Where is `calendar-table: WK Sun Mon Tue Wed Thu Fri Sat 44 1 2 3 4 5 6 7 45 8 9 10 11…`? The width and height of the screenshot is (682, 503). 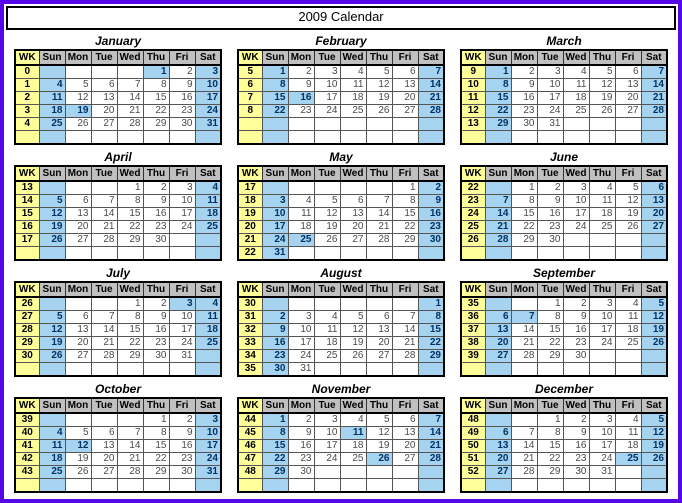
calendar-table: WK Sun Mon Tue Wed Thu Fri Sat 44 1 2 3 4 5 6 7 45 8 9 10 11… is located at coordinates (341, 445).